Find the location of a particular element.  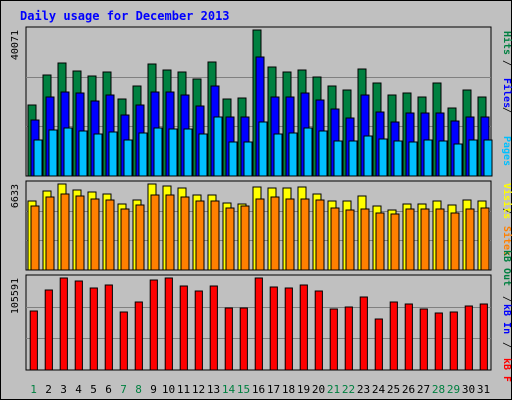

legend-top: Pages / Files / Hits is located at coordinates (506, 98).